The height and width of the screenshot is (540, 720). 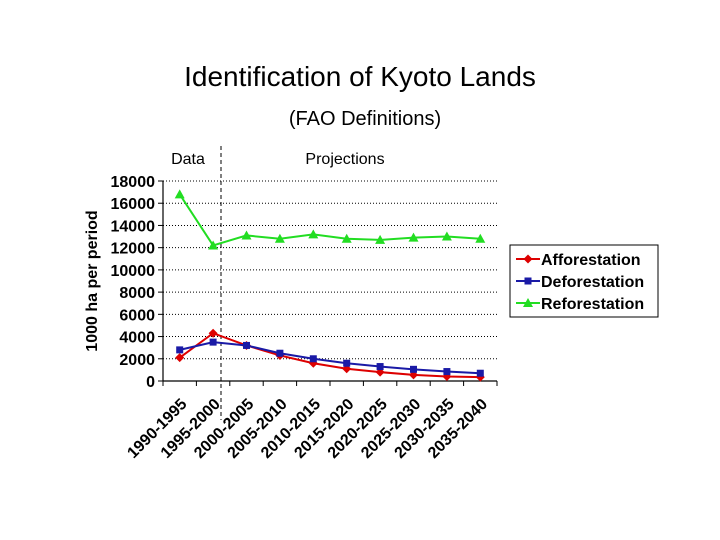 I want to click on legend-item-reforestation: Reforestation, so click(x=580, y=304).